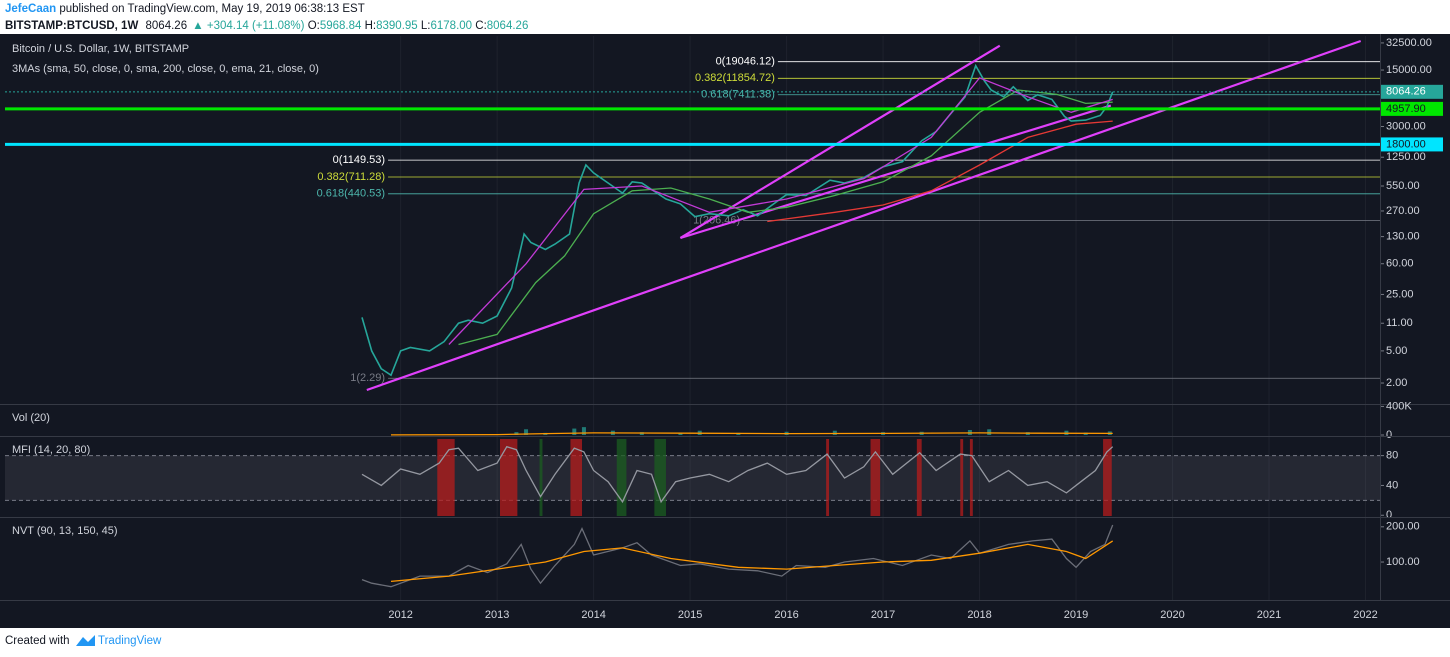 The width and height of the screenshot is (1450, 657). What do you see at coordinates (1400, 264) in the screenshot?
I see `y-tick-label: 60.00` at bounding box center [1400, 264].